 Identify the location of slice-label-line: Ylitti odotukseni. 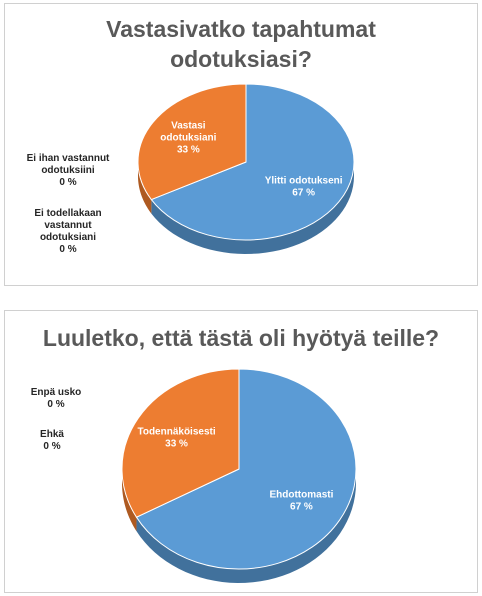
(304, 181).